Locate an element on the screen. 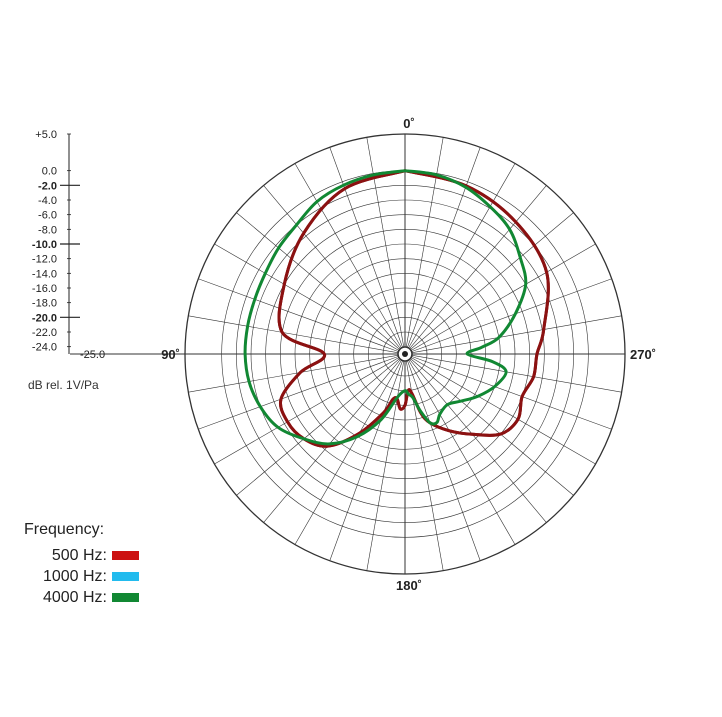 The image size is (722, 717). legend-label: 4000 Hz: is located at coordinates (74, 597).